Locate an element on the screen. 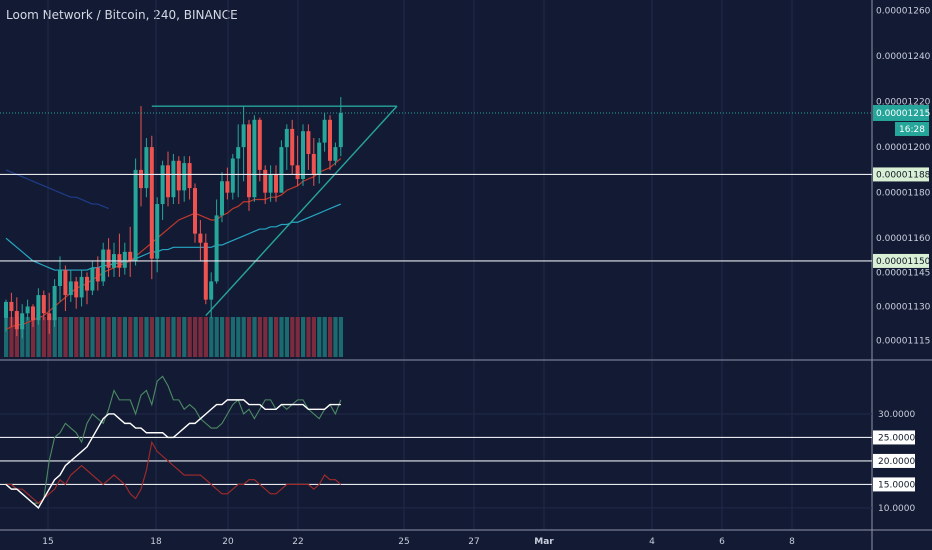 The width and height of the screenshot is (932, 550). minus-di-line is located at coordinates (174, 472).